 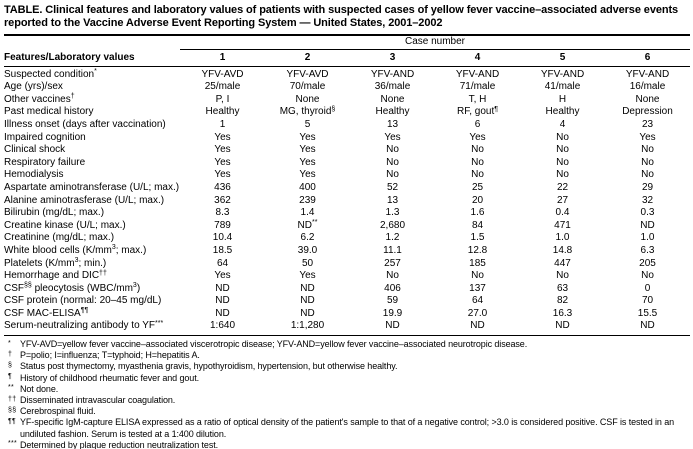 I want to click on table-row: Other vaccines† P, I None None T, H H None, so click(x=347, y=100).